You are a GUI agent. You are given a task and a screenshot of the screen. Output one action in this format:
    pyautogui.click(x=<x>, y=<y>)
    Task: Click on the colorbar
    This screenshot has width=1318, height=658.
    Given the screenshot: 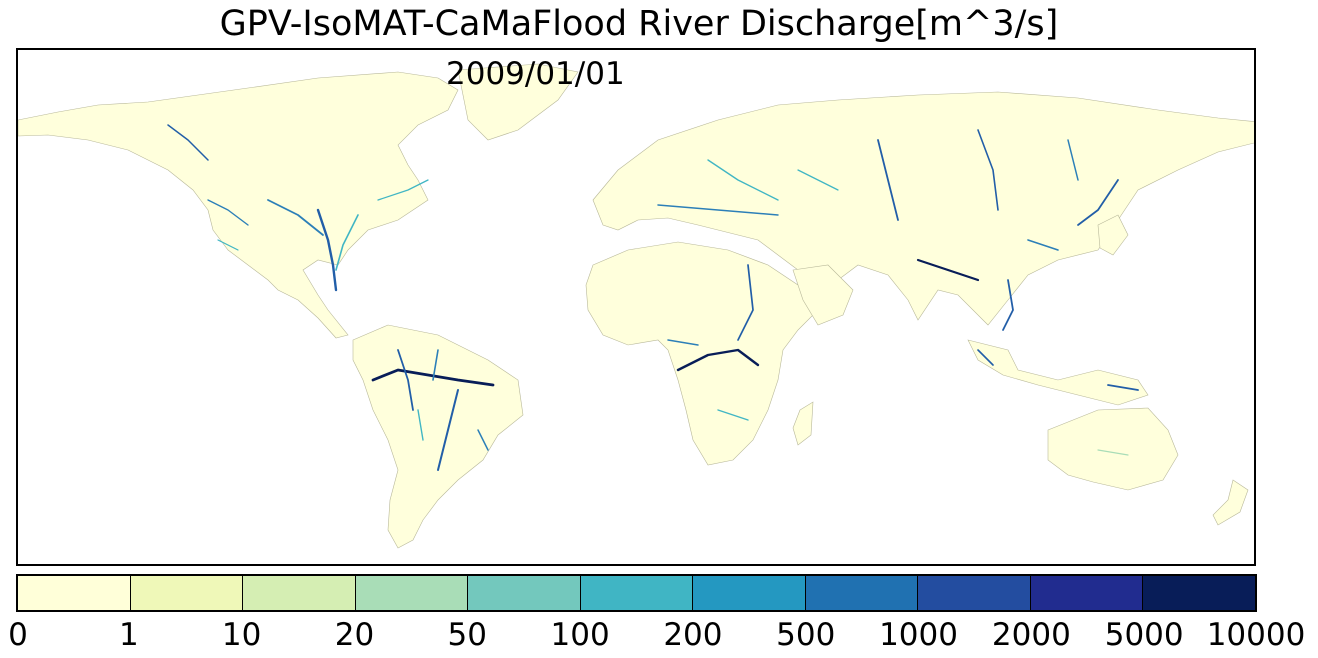 What is the action you would take?
    pyautogui.click(x=636, y=593)
    